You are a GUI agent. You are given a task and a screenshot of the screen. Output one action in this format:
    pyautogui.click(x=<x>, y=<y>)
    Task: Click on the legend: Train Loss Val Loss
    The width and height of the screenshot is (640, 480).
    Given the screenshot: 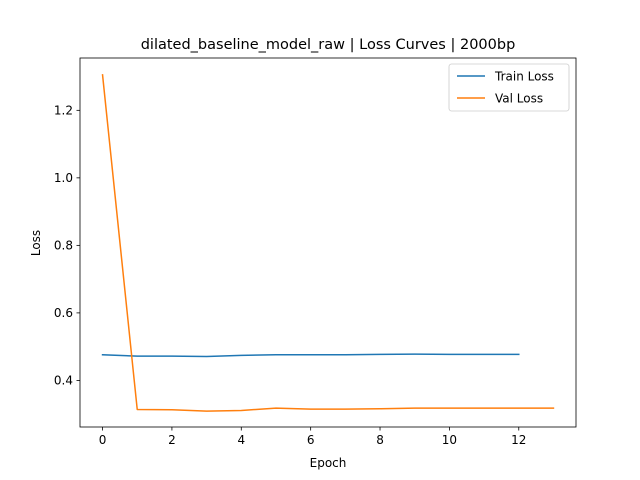 What is the action you would take?
    pyautogui.click(x=509, y=87)
    